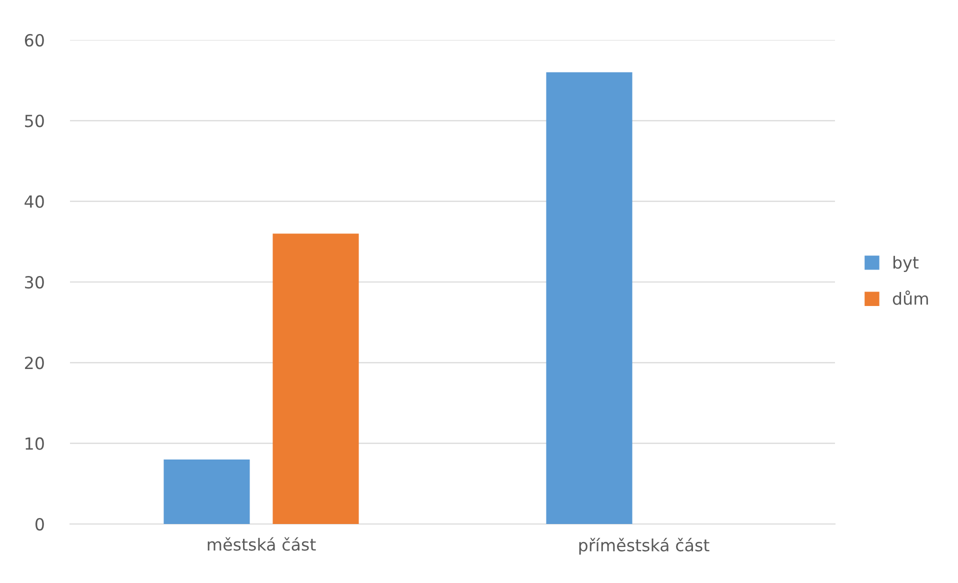 The height and width of the screenshot is (583, 958). What do you see at coordinates (34, 282) in the screenshot?
I see `y-tick-label: 30` at bounding box center [34, 282].